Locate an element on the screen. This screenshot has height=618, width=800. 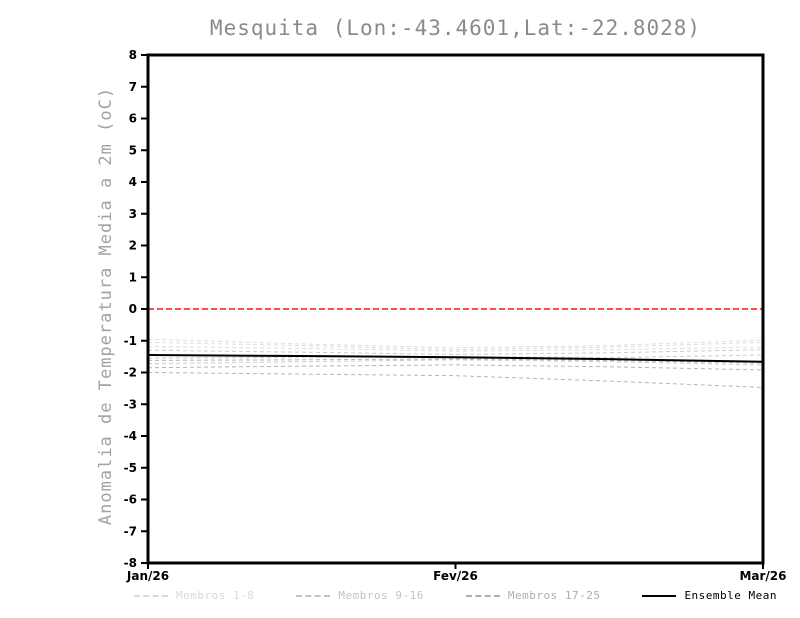
svg-text: 3 is located at coordinates (133, 214).